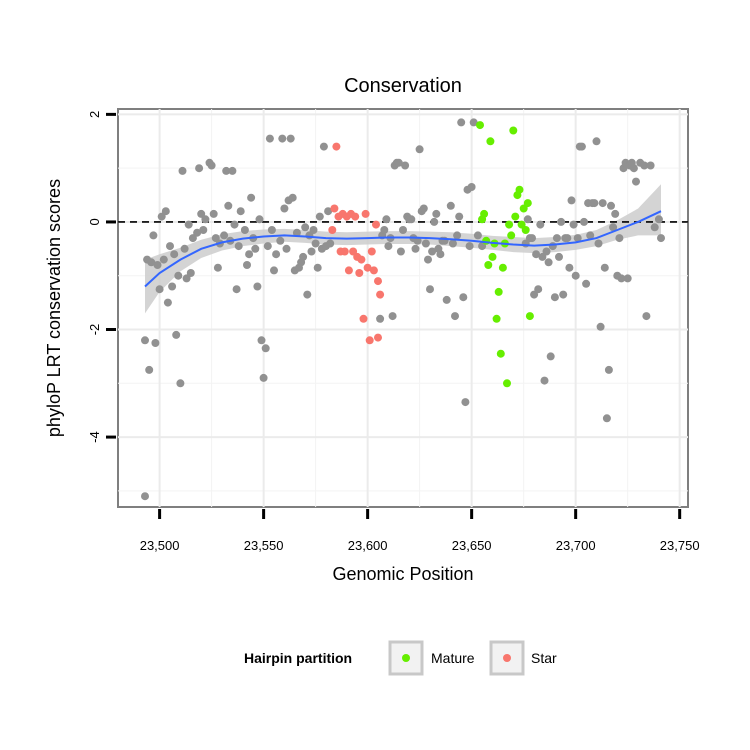 The width and height of the screenshot is (750, 750). What do you see at coordinates (453, 658) in the screenshot?
I see `legend-label-mature: Mature` at bounding box center [453, 658].